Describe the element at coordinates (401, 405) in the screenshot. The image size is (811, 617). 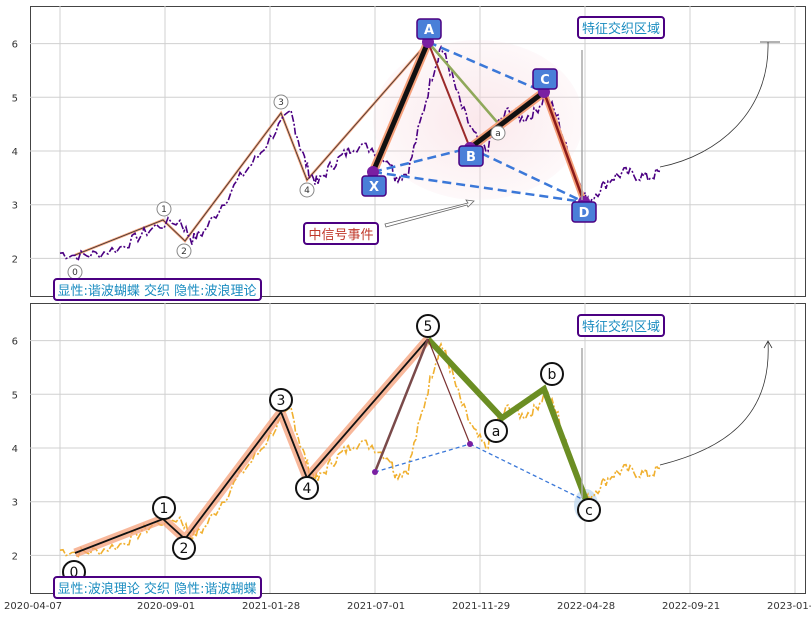
I see `hint-xa` at that location.